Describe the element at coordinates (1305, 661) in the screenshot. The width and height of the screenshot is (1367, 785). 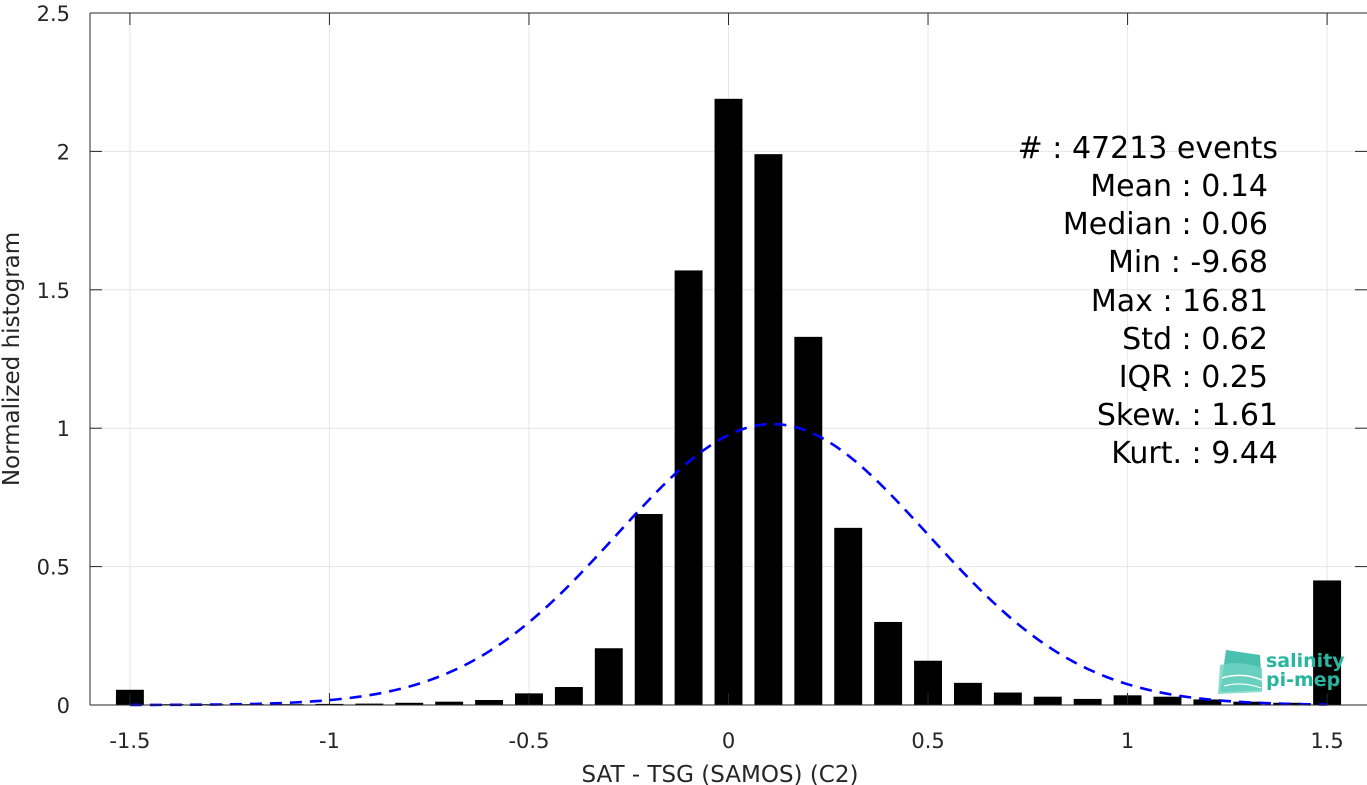
I see `logo-line1: salinity` at that location.